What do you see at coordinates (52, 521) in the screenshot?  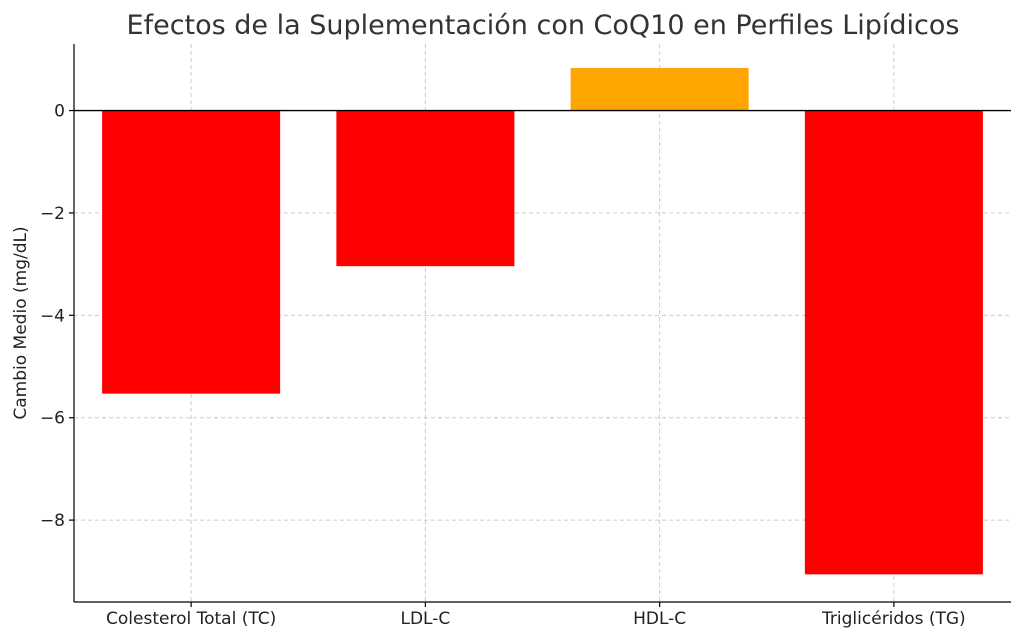 I see `y-tick-label: −8` at bounding box center [52, 521].